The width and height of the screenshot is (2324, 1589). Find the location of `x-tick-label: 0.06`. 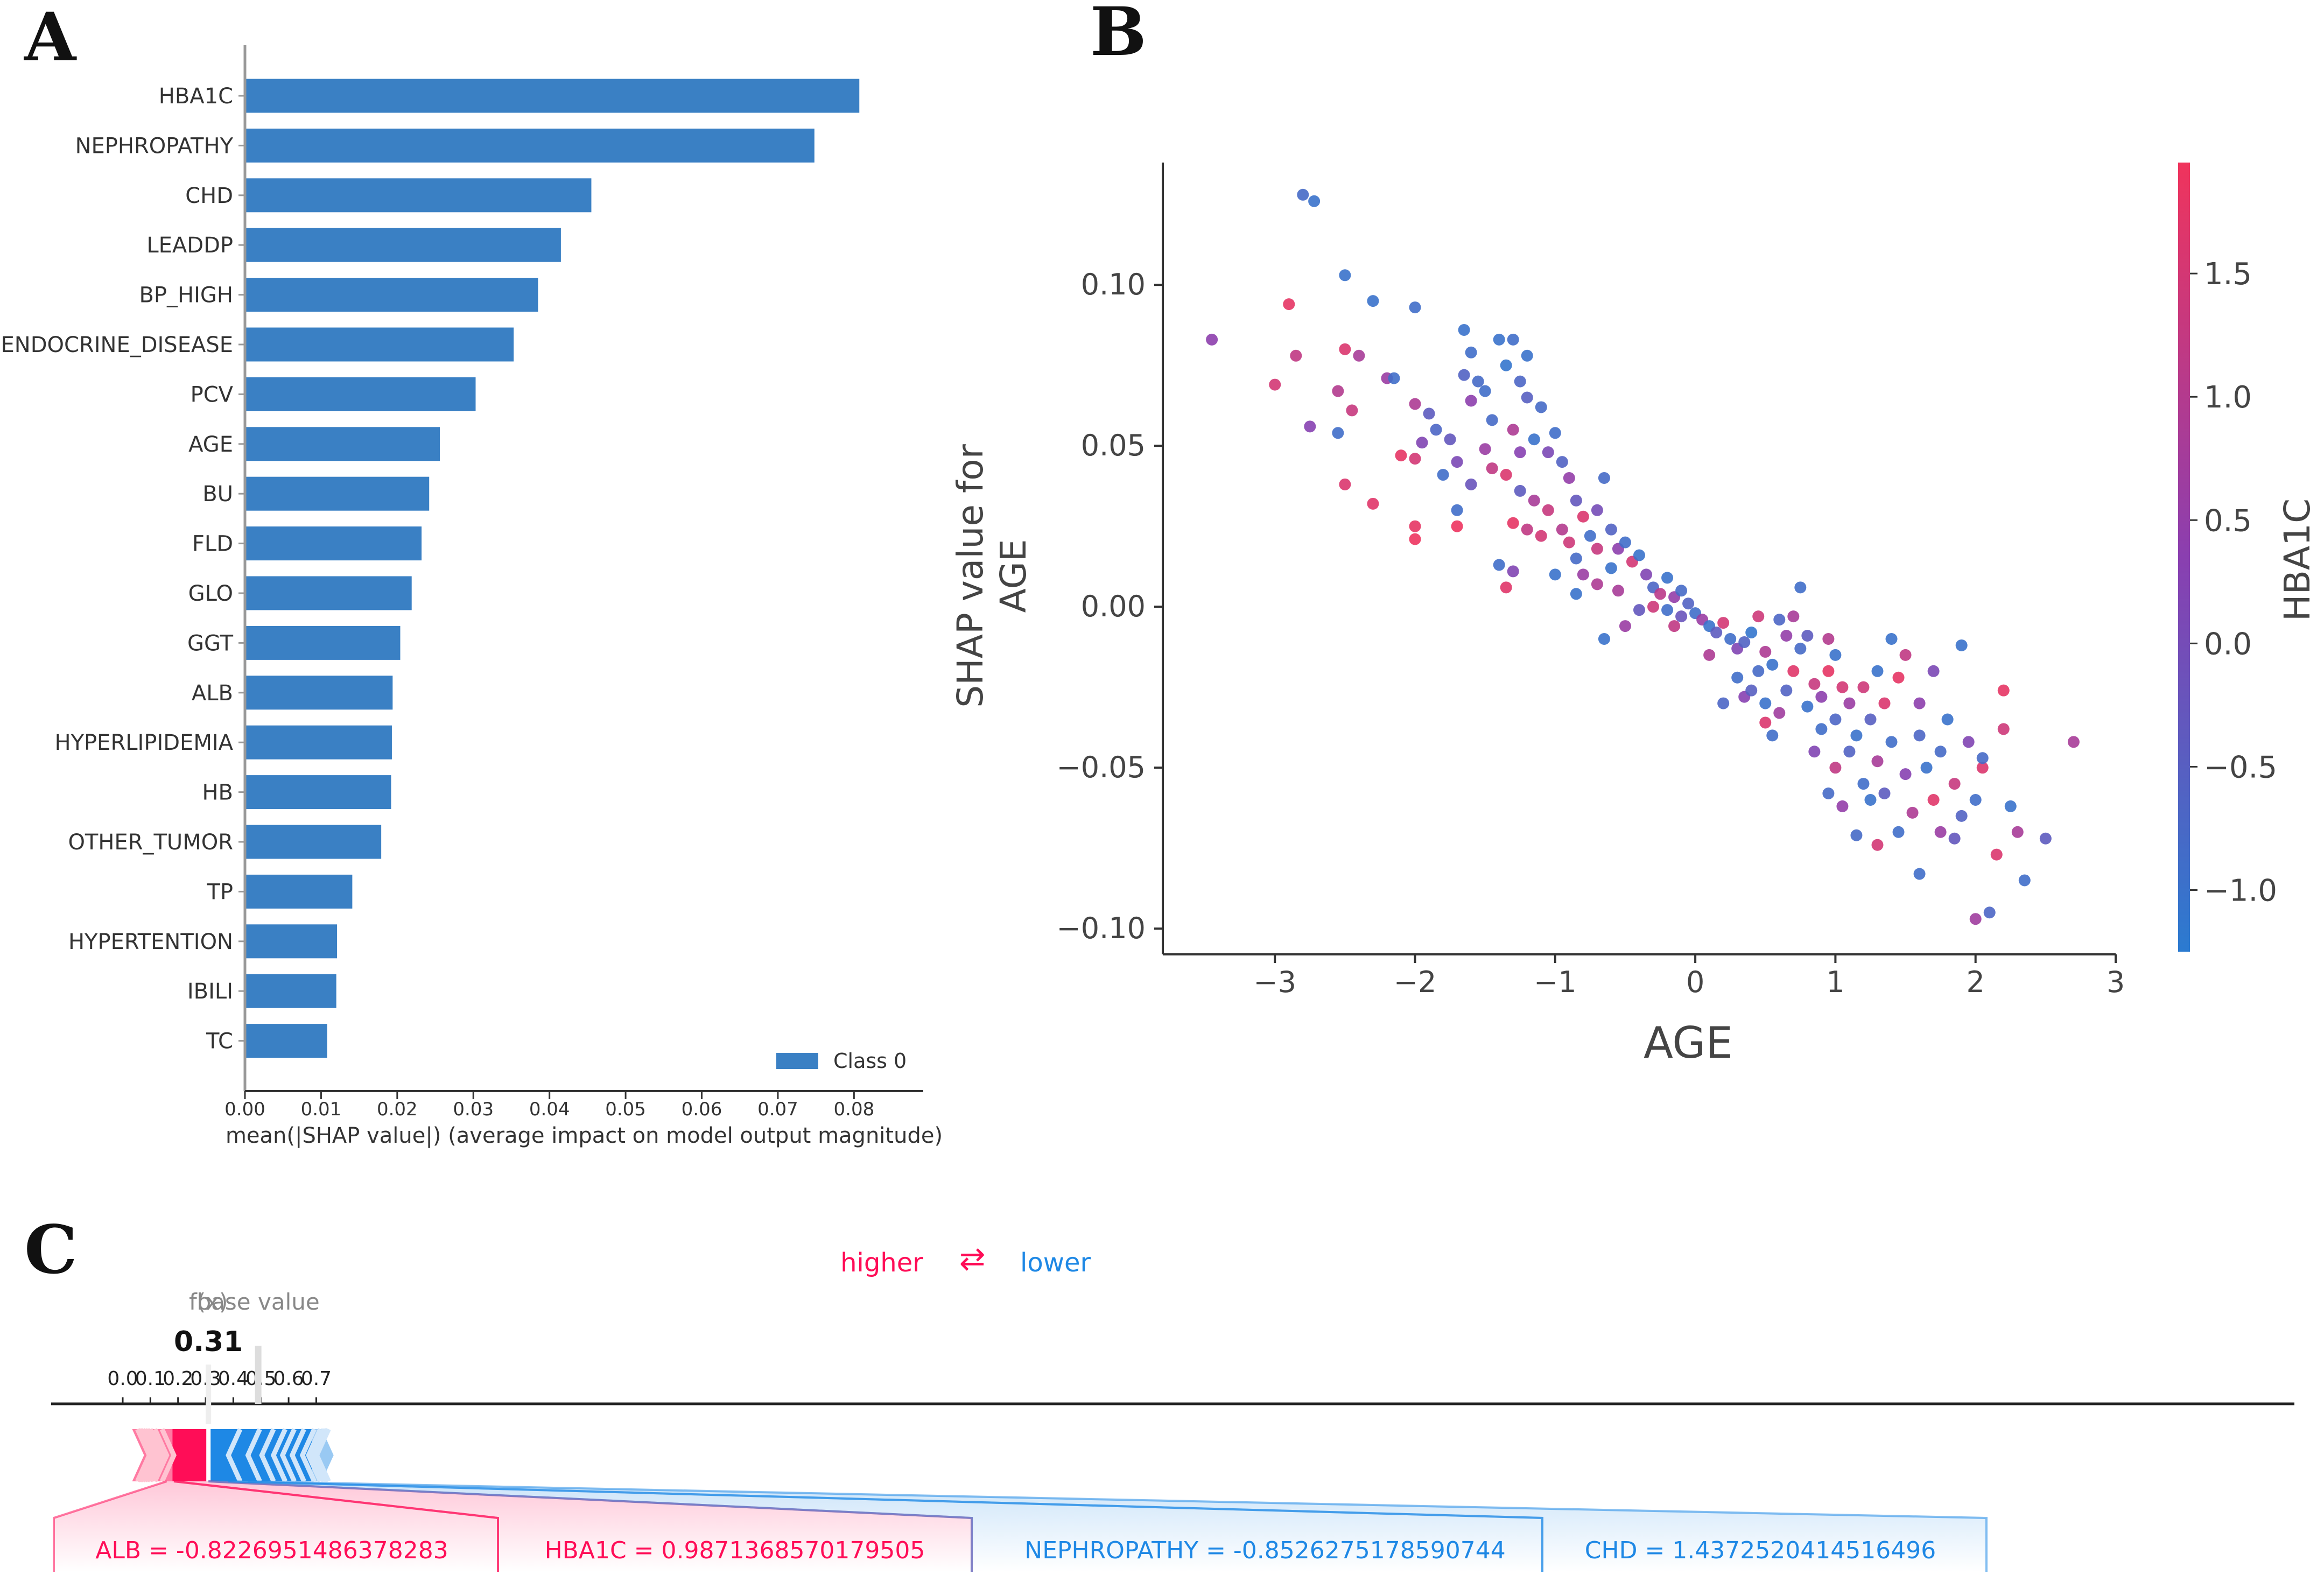

x-tick-label: 0.06 is located at coordinates (702, 1109).